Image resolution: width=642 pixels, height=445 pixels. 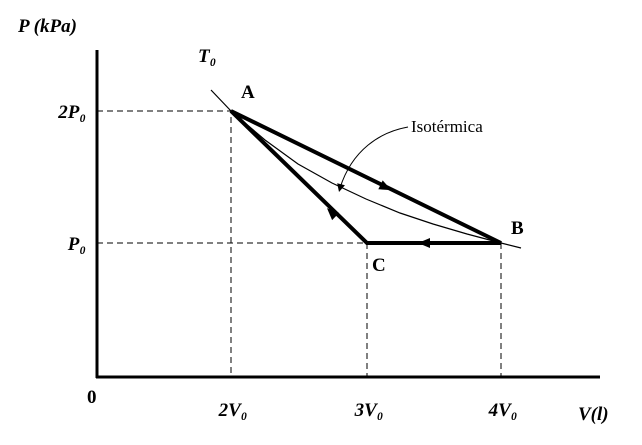 What do you see at coordinates (369, 410) in the screenshot?
I see `x-tick-label: 3V₀` at bounding box center [369, 410].